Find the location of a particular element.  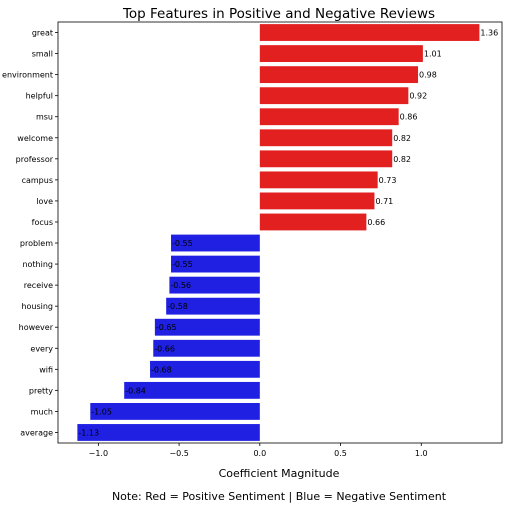

bar-every is located at coordinates (206, 348).